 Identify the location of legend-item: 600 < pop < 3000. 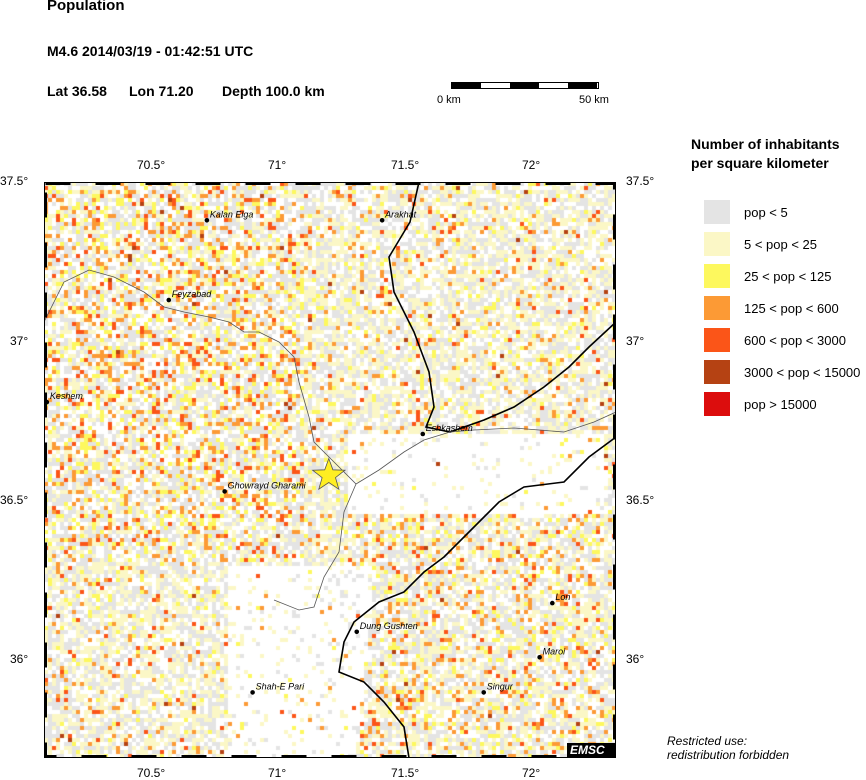
(775, 340).